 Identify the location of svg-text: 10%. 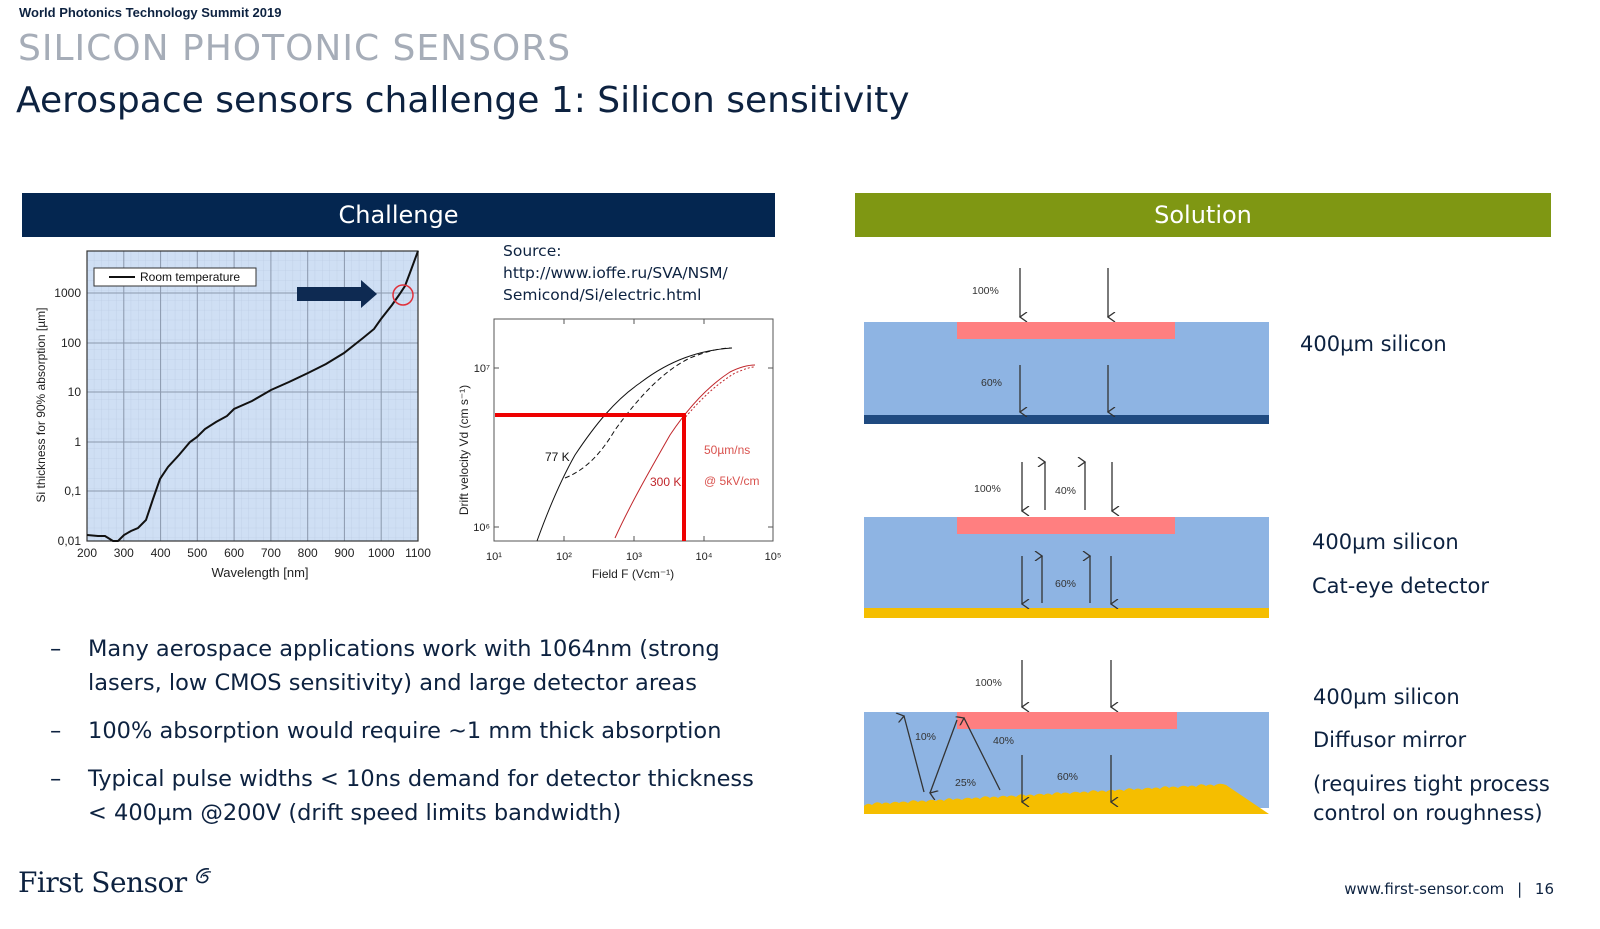
(925, 737).